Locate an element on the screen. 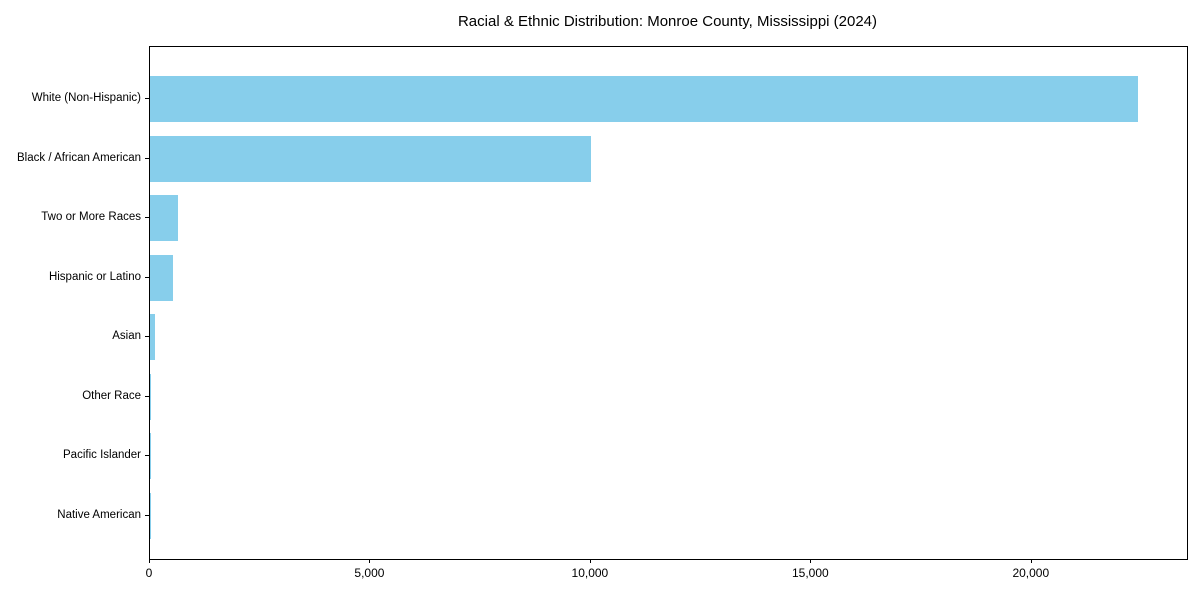  y-axis-label-two-or-more-races: Two or More Races is located at coordinates (91, 217).